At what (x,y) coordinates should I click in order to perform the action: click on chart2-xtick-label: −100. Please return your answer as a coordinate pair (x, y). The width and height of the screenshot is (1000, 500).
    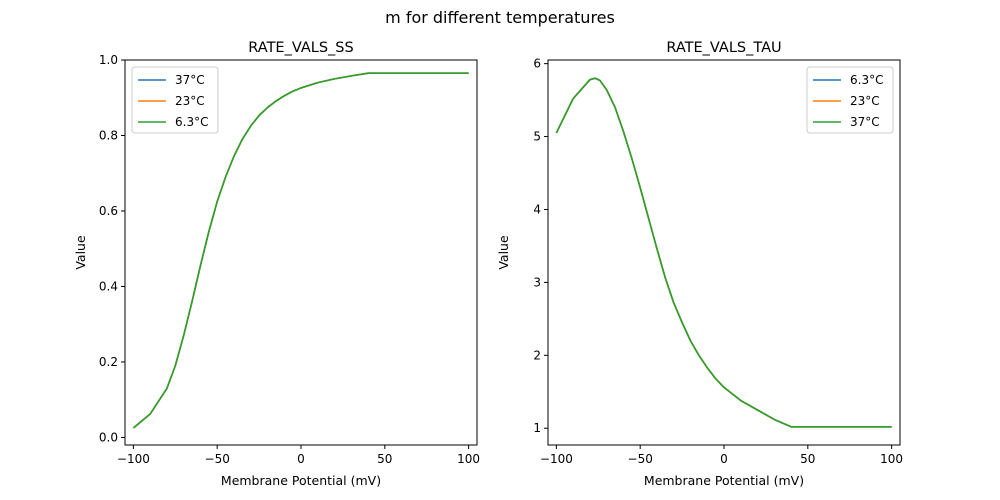
    Looking at the image, I should click on (556, 459).